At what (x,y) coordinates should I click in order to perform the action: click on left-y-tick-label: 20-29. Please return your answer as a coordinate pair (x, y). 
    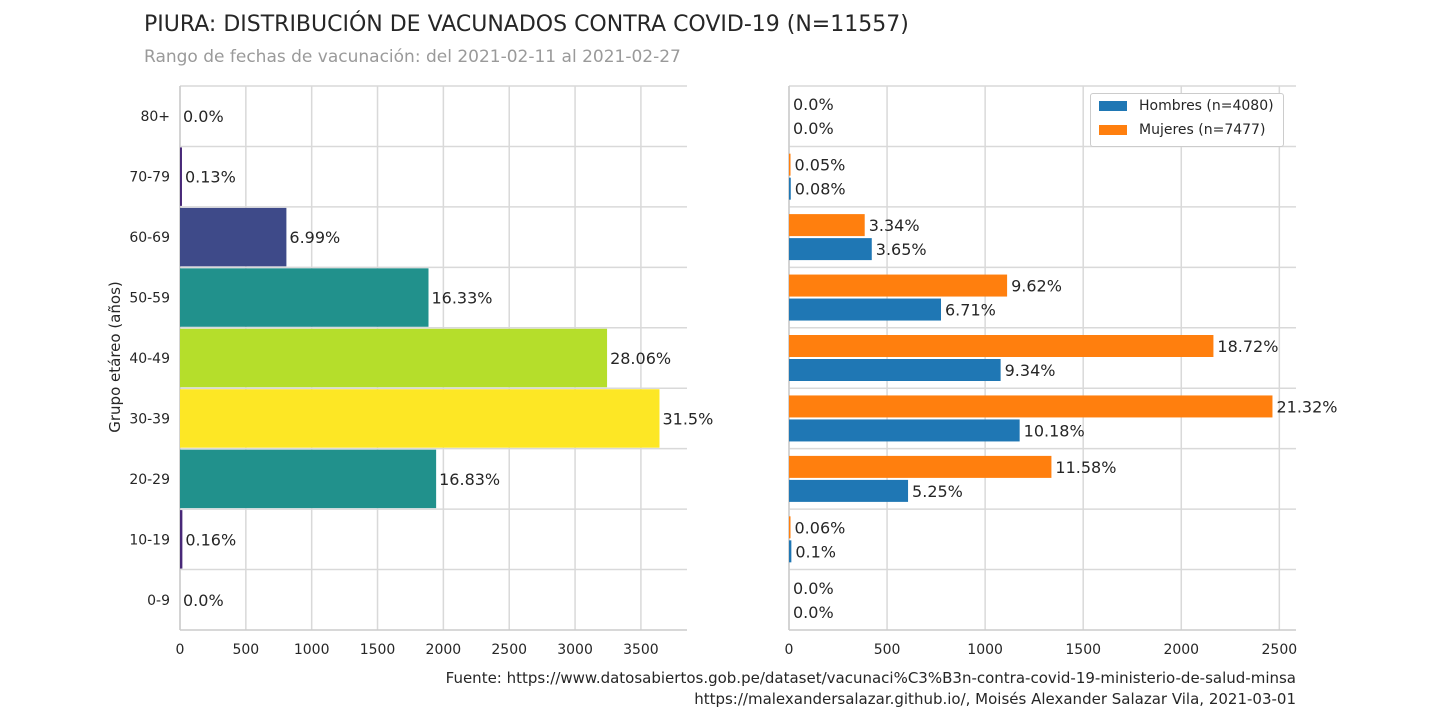
    Looking at the image, I should click on (149, 480).